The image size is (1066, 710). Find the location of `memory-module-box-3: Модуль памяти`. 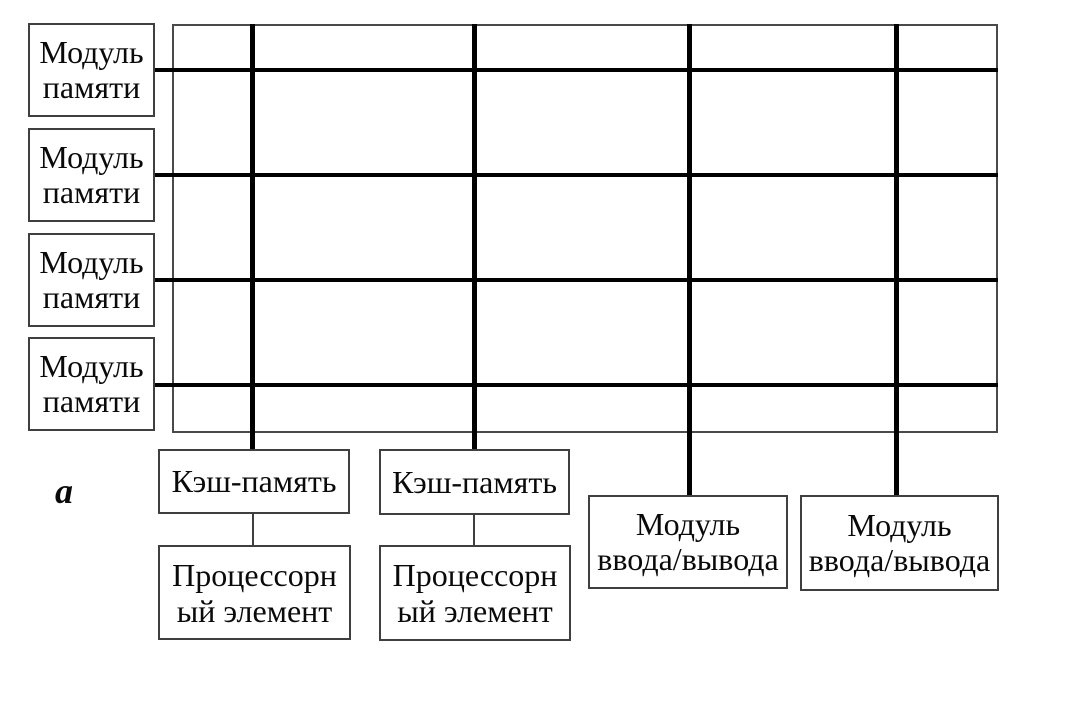

memory-module-box-3: Модуль памяти is located at coordinates (91, 280).